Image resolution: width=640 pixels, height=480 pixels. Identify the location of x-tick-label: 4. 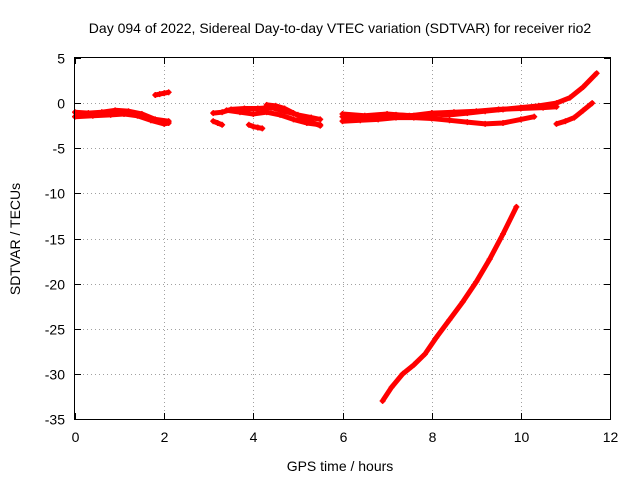
(254, 437).